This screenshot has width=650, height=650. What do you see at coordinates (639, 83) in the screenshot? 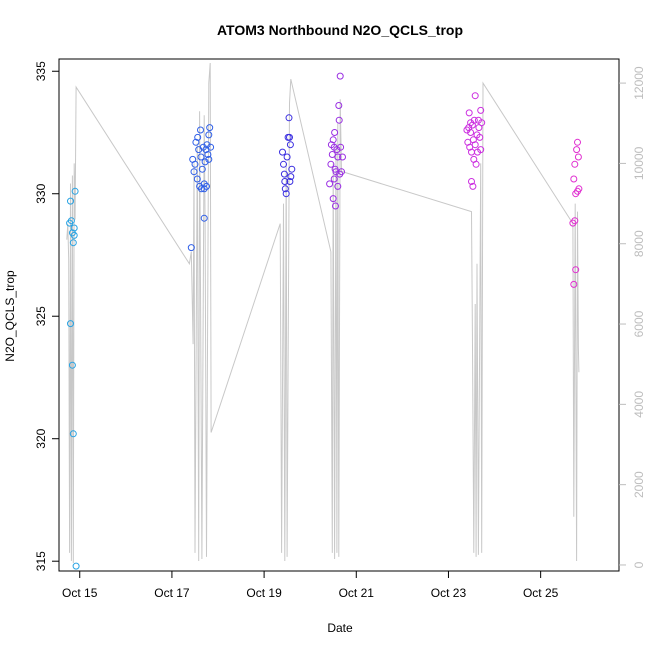
I see `y2-tick-label: 12000` at bounding box center [639, 83].